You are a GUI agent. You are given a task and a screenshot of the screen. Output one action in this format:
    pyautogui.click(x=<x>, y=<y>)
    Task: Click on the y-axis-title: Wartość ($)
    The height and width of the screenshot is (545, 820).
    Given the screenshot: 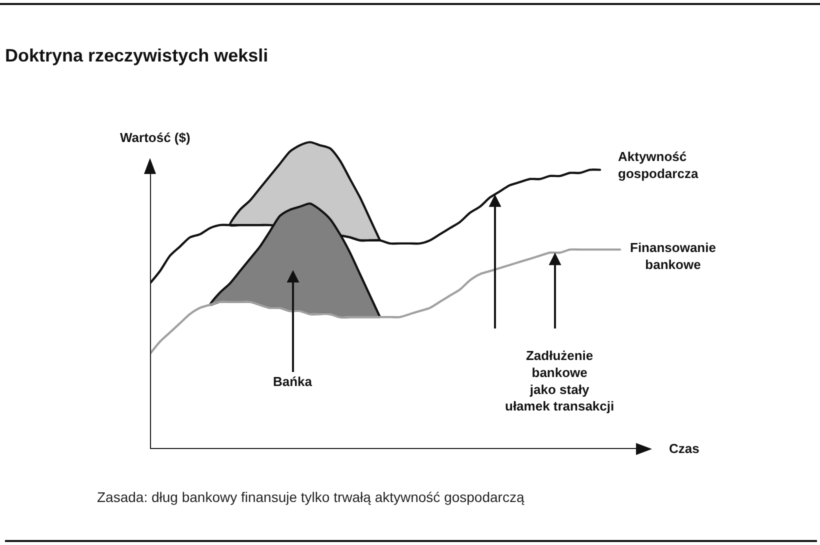 What is the action you would take?
    pyautogui.click(x=155, y=137)
    